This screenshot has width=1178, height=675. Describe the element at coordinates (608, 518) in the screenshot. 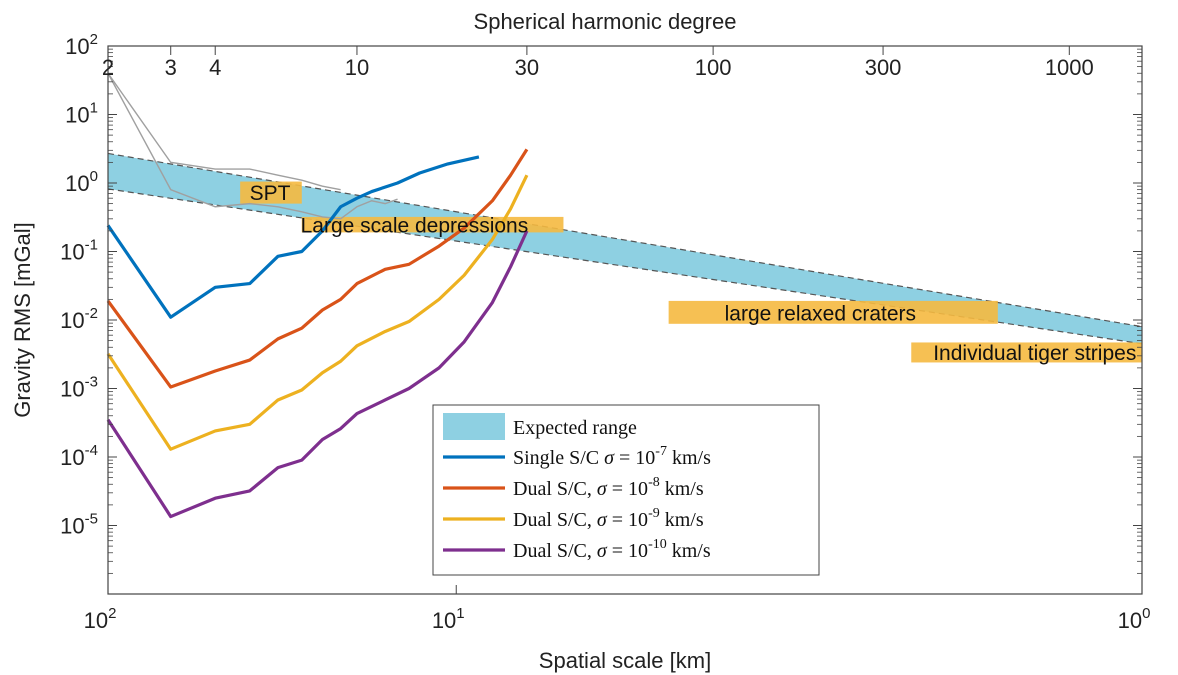

I see `legend-label-2: Dual S/C, σ = 10-9 km/s` at that location.